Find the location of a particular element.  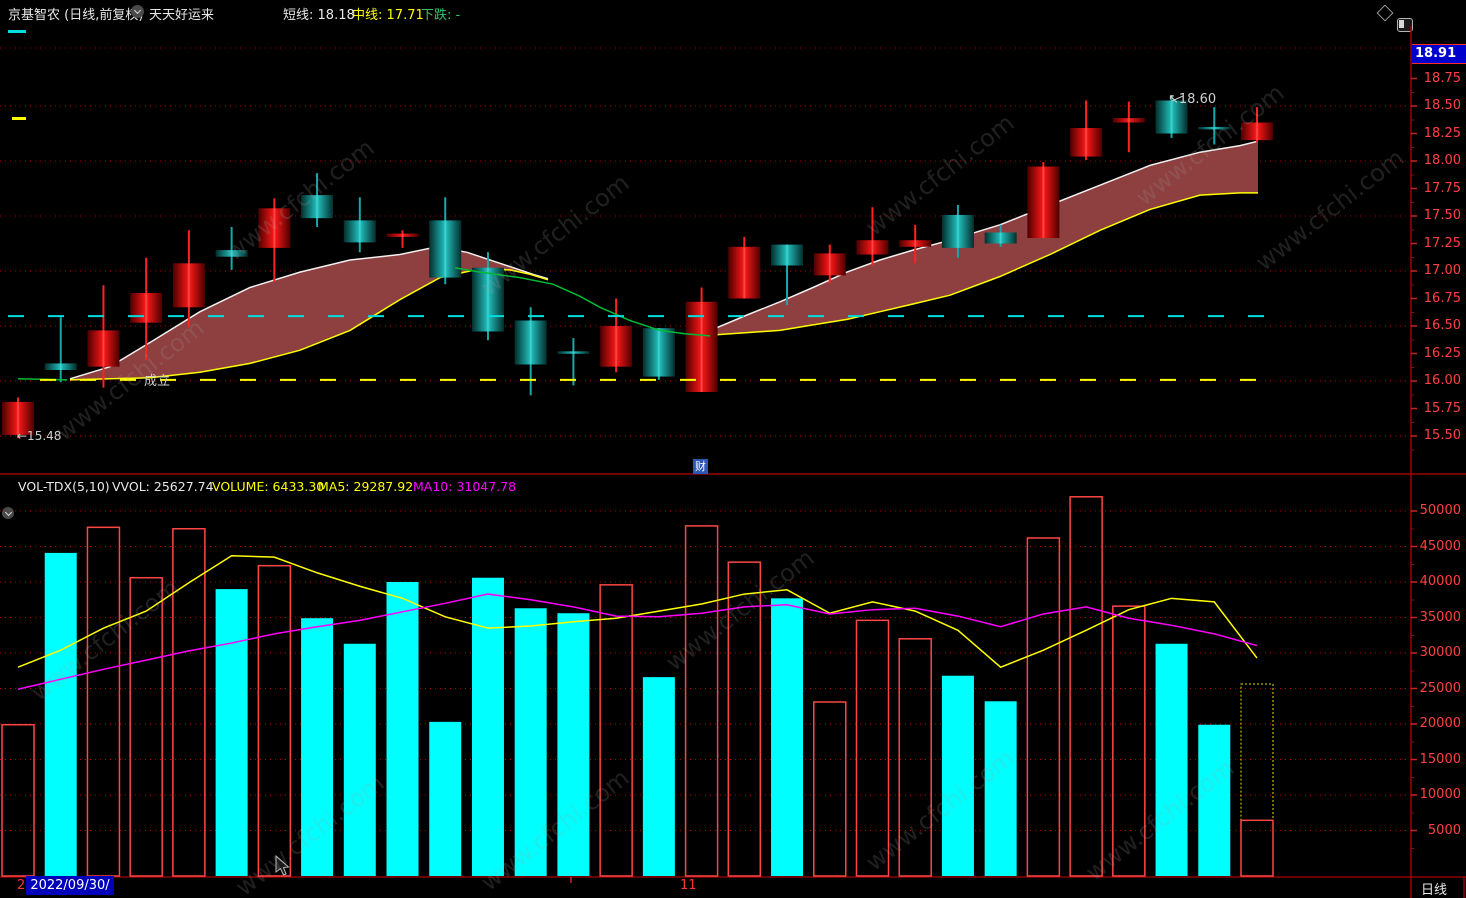

vol-ma10-value: MA10: 31047.78 is located at coordinates (465, 486).